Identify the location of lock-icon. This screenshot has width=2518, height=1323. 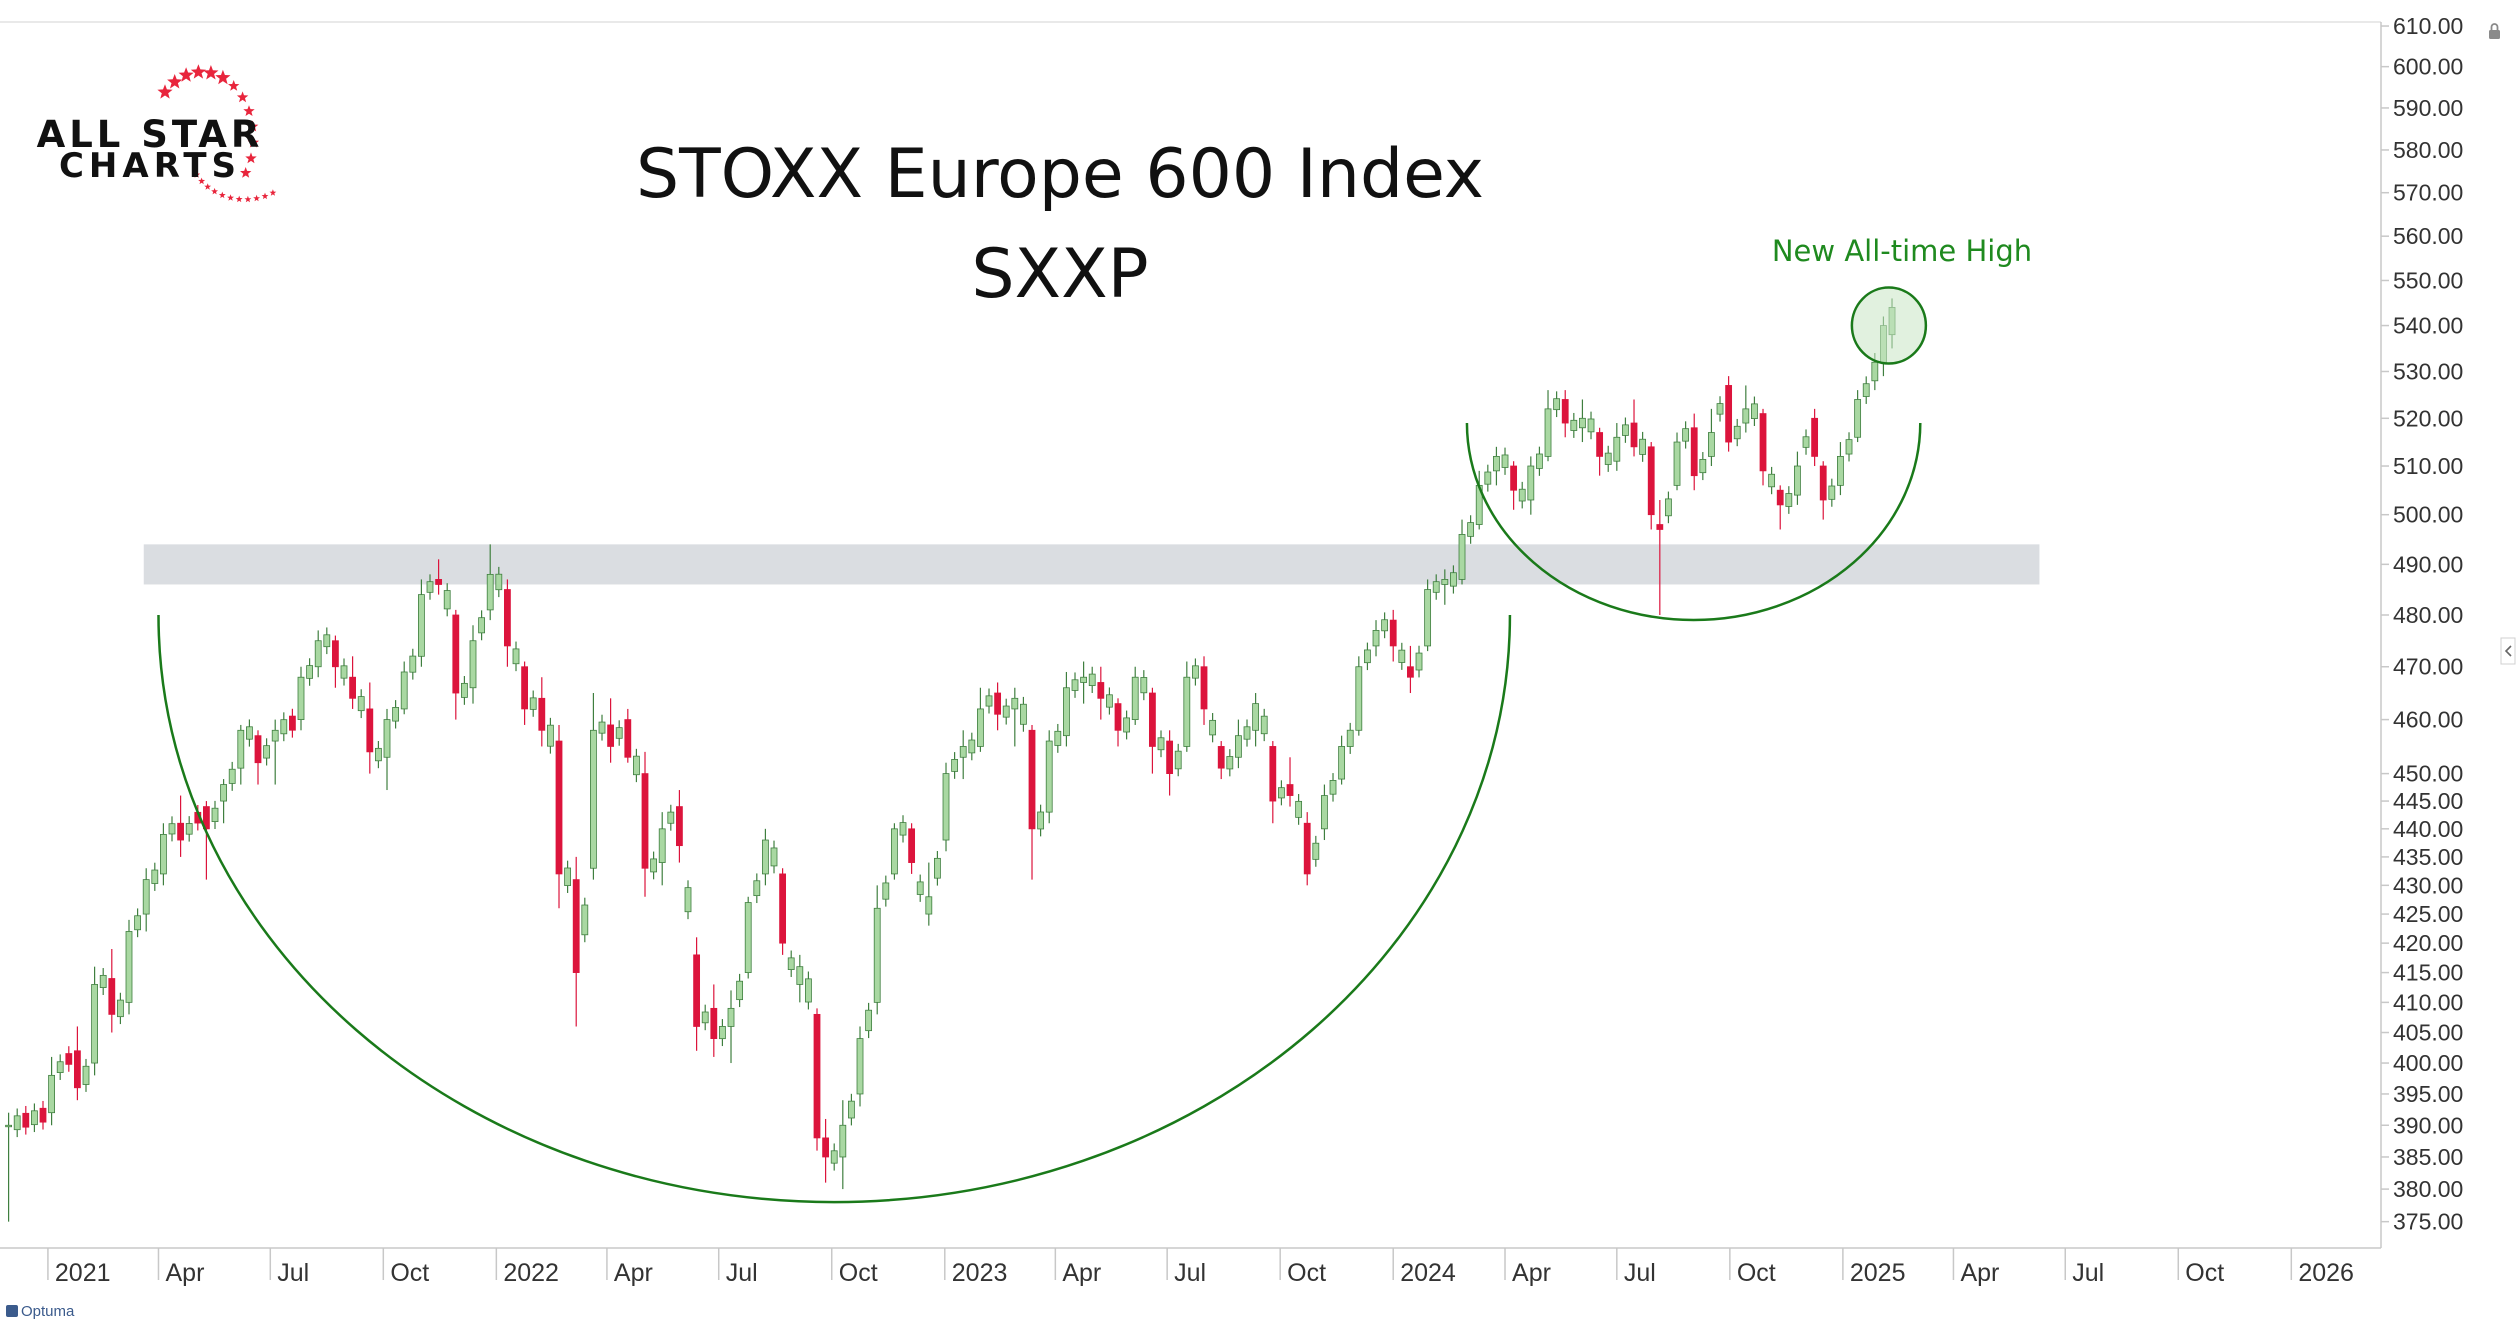
(2494, 31).